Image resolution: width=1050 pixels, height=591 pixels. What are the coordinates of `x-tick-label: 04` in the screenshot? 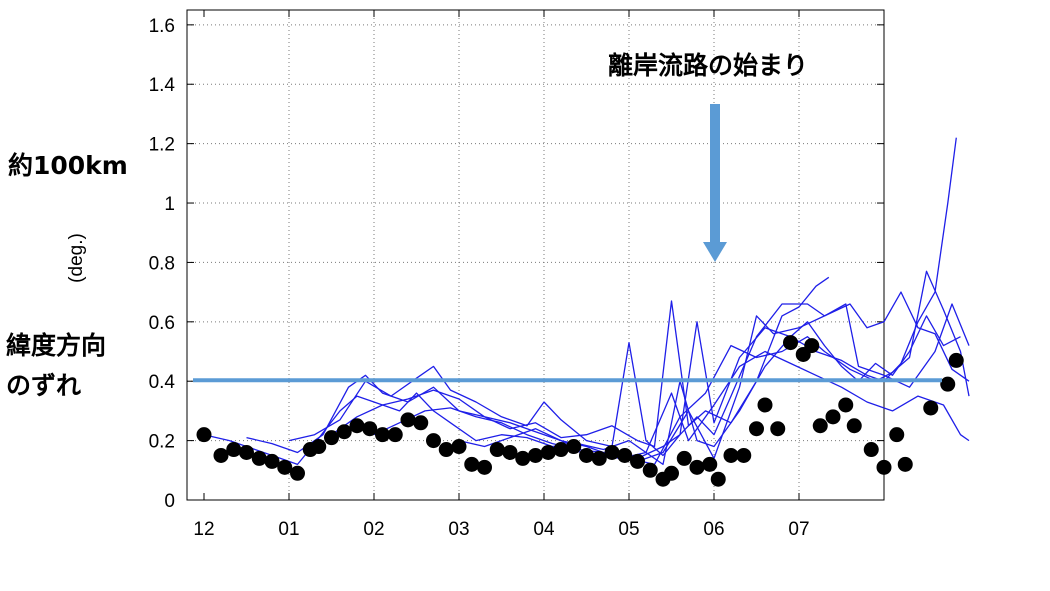 It's located at (544, 529).